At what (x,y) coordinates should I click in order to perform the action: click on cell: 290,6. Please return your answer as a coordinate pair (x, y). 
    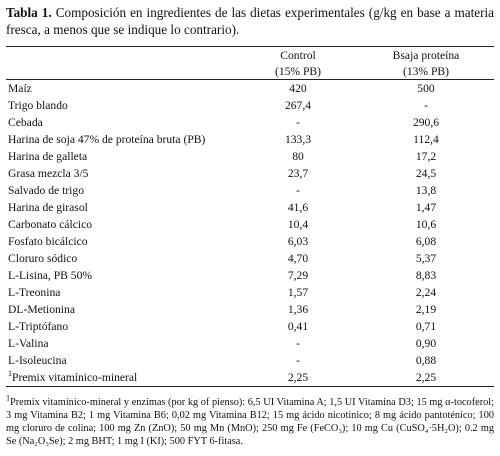
    Looking at the image, I should click on (426, 122).